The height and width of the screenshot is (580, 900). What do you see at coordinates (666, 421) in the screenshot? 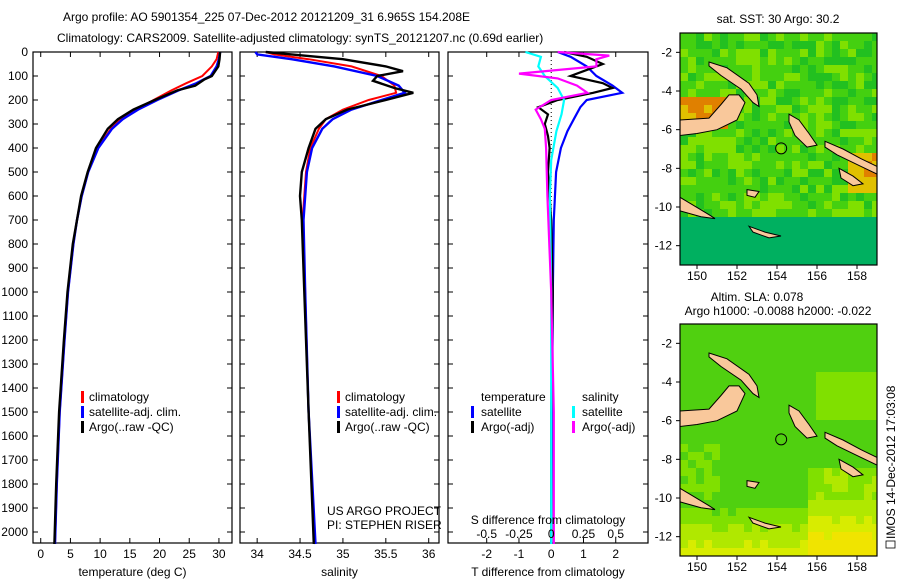
I see `lat-tick-label: -6` at bounding box center [666, 421].